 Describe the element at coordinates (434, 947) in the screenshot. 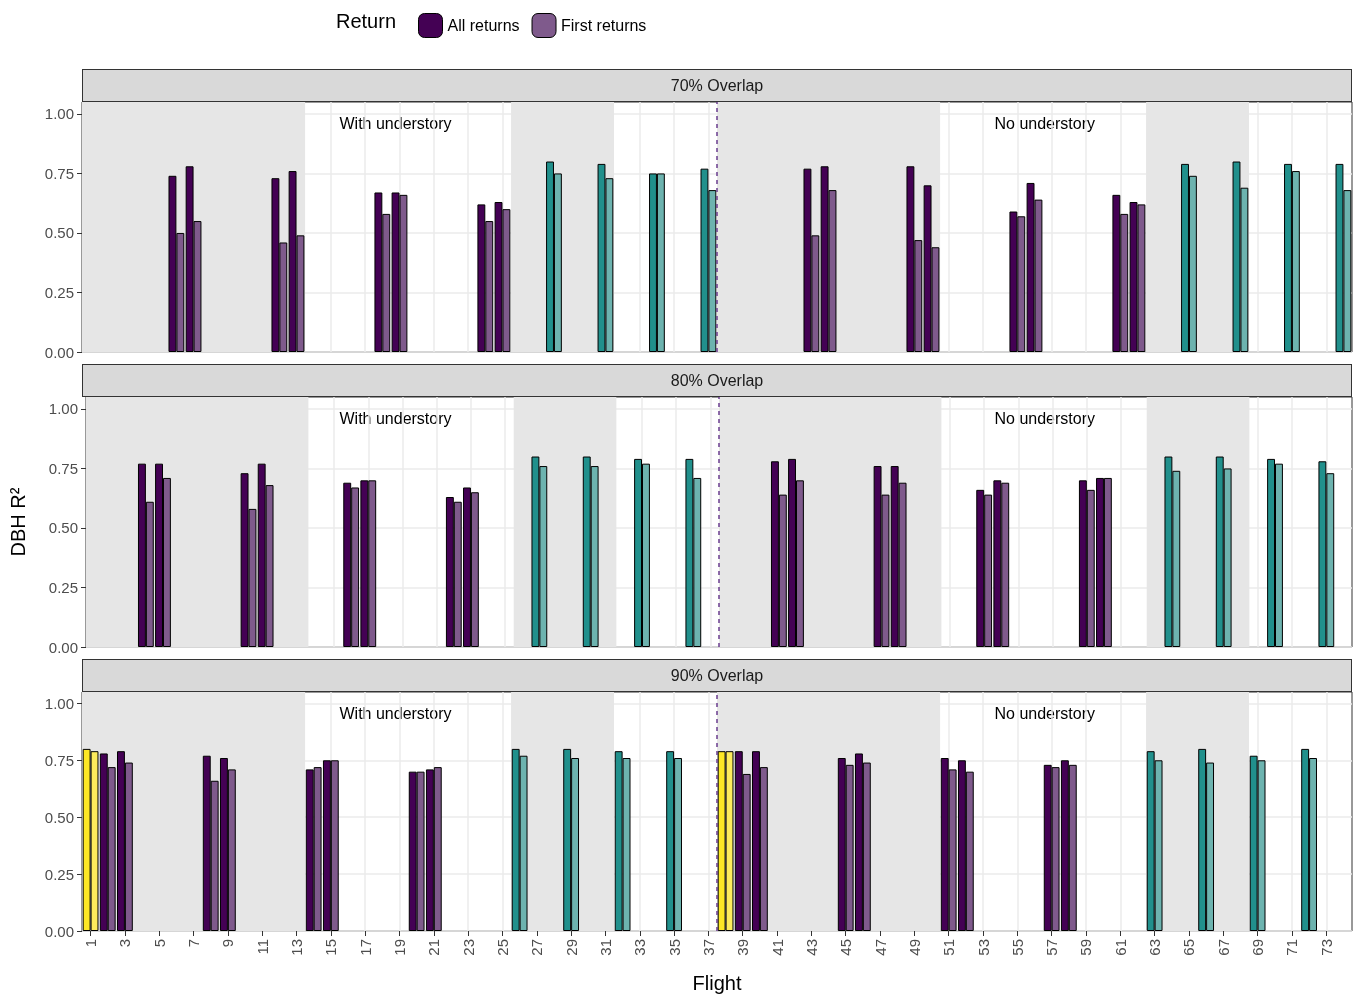

I see `x-tick-label: 21` at that location.